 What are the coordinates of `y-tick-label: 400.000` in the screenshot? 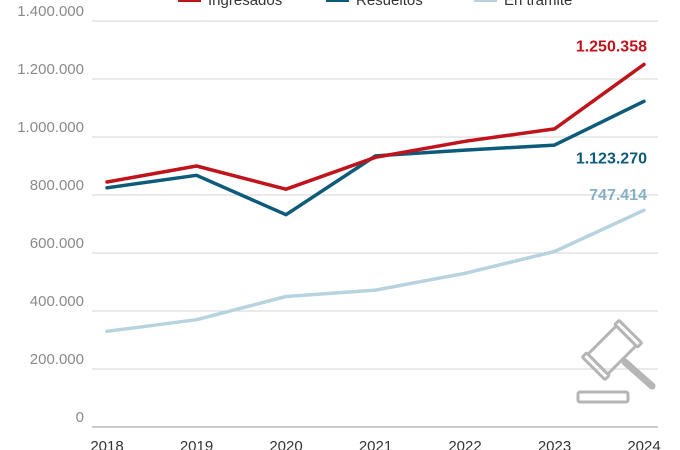 It's located at (57, 301).